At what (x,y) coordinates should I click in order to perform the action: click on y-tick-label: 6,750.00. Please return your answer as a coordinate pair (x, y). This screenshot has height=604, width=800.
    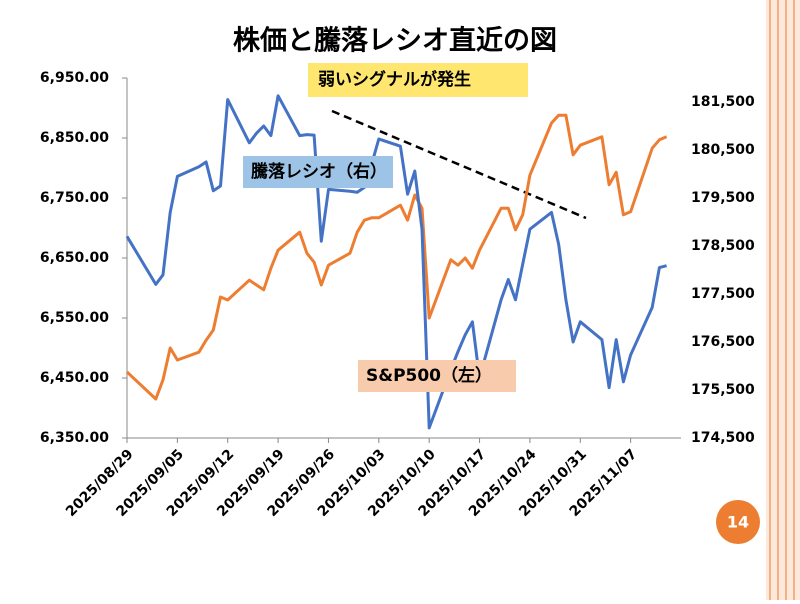
    Looking at the image, I should click on (74, 198).